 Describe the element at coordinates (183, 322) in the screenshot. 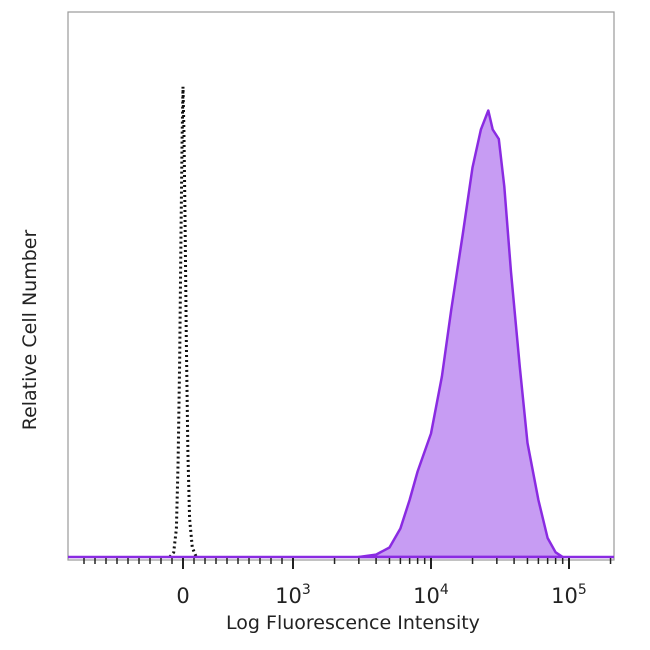

I see `series-1-dotted-histogram` at that location.